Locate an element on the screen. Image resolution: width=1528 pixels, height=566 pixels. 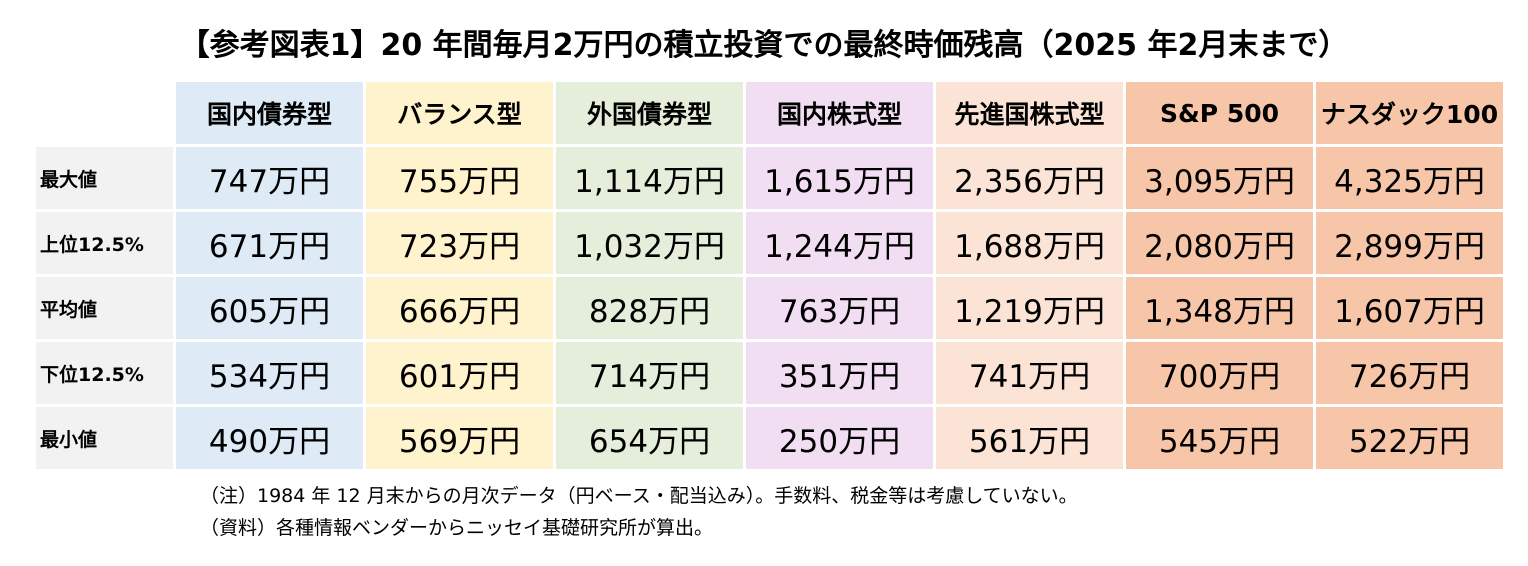
table-cell: 666万円 is located at coordinates (461, 309).